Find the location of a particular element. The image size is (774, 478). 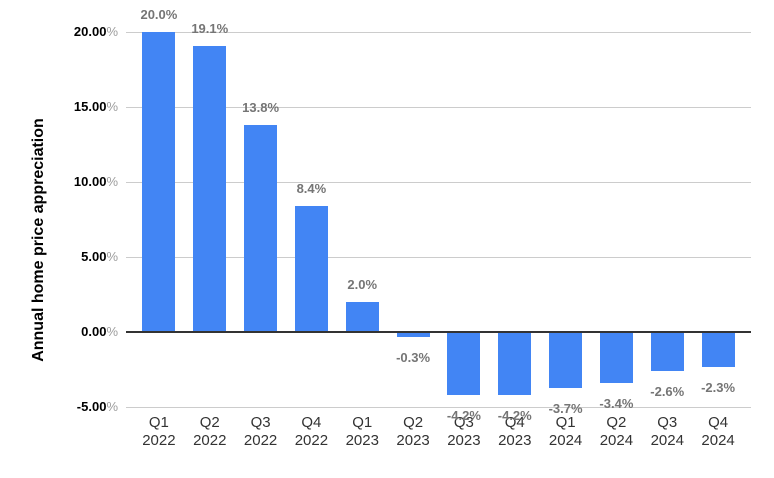

y-tick-number: 5.00 is located at coordinates (94, 256).